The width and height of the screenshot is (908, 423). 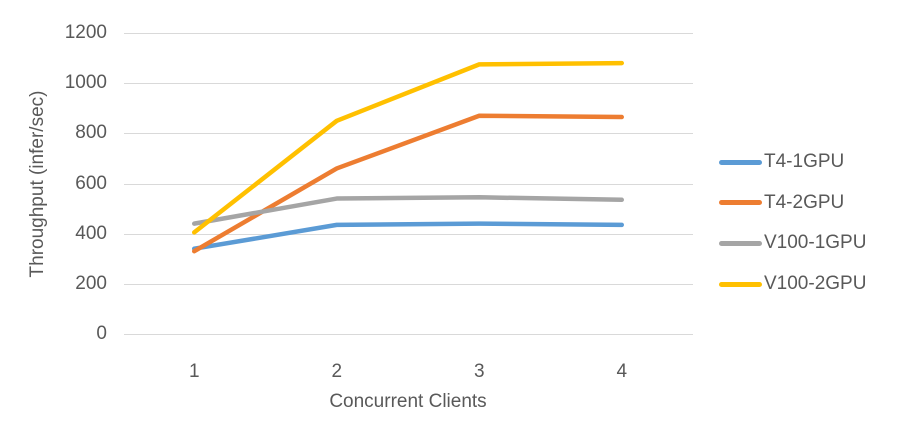 I want to click on legend-item-v100-1gpu: V100-1GPU, so click(x=792, y=243).